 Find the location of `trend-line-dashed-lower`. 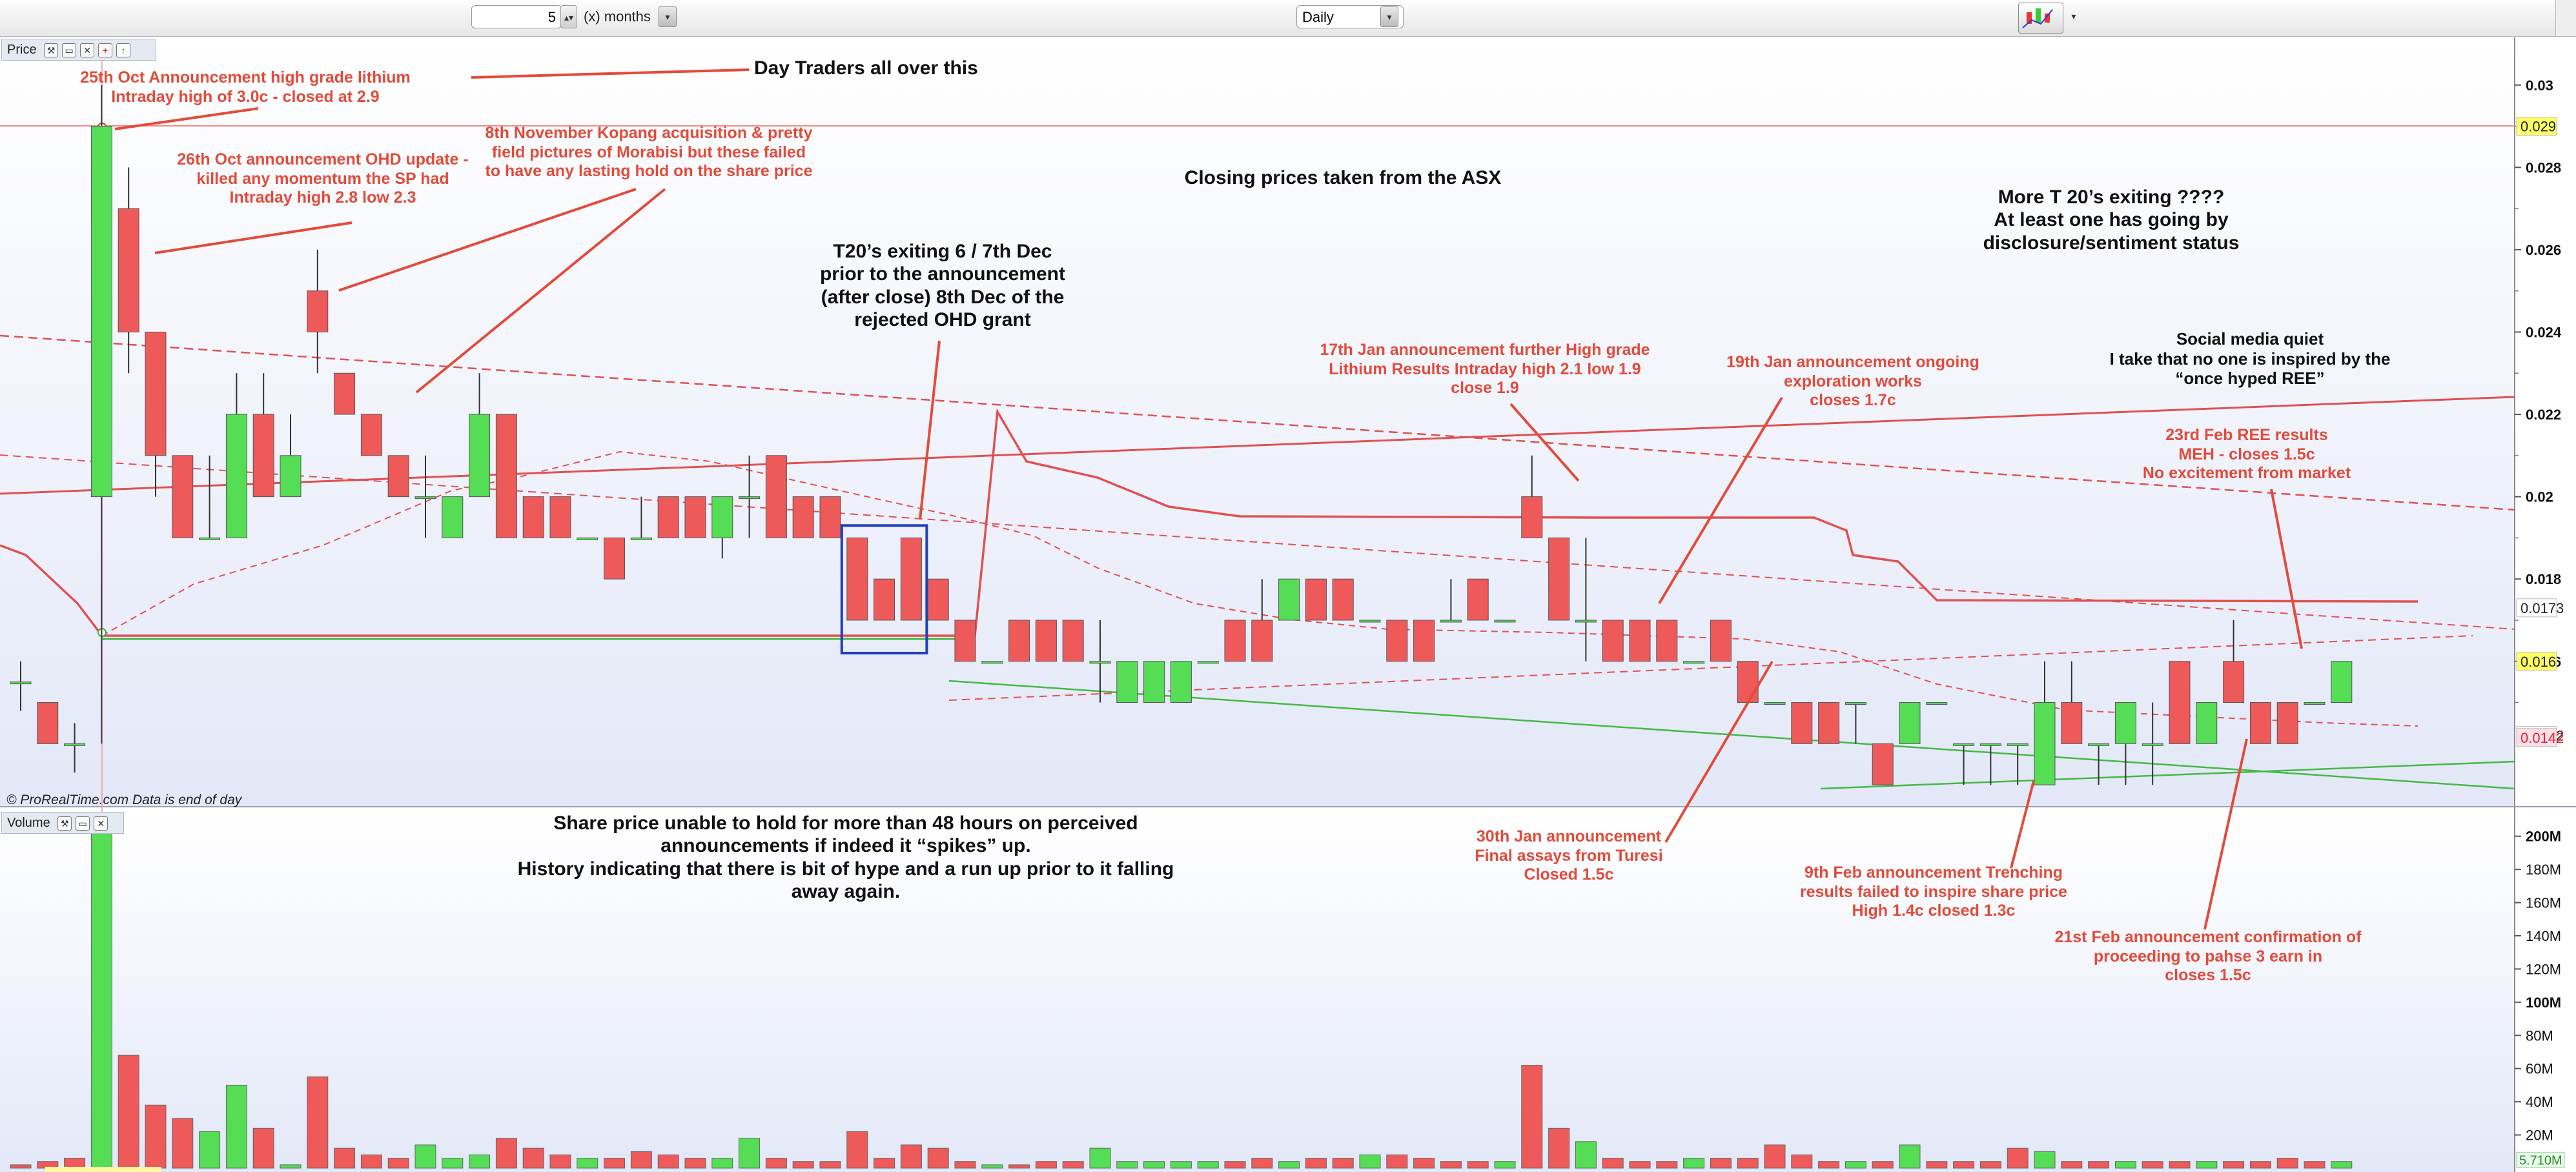

trend-line-dashed-lower is located at coordinates (1711, 668).